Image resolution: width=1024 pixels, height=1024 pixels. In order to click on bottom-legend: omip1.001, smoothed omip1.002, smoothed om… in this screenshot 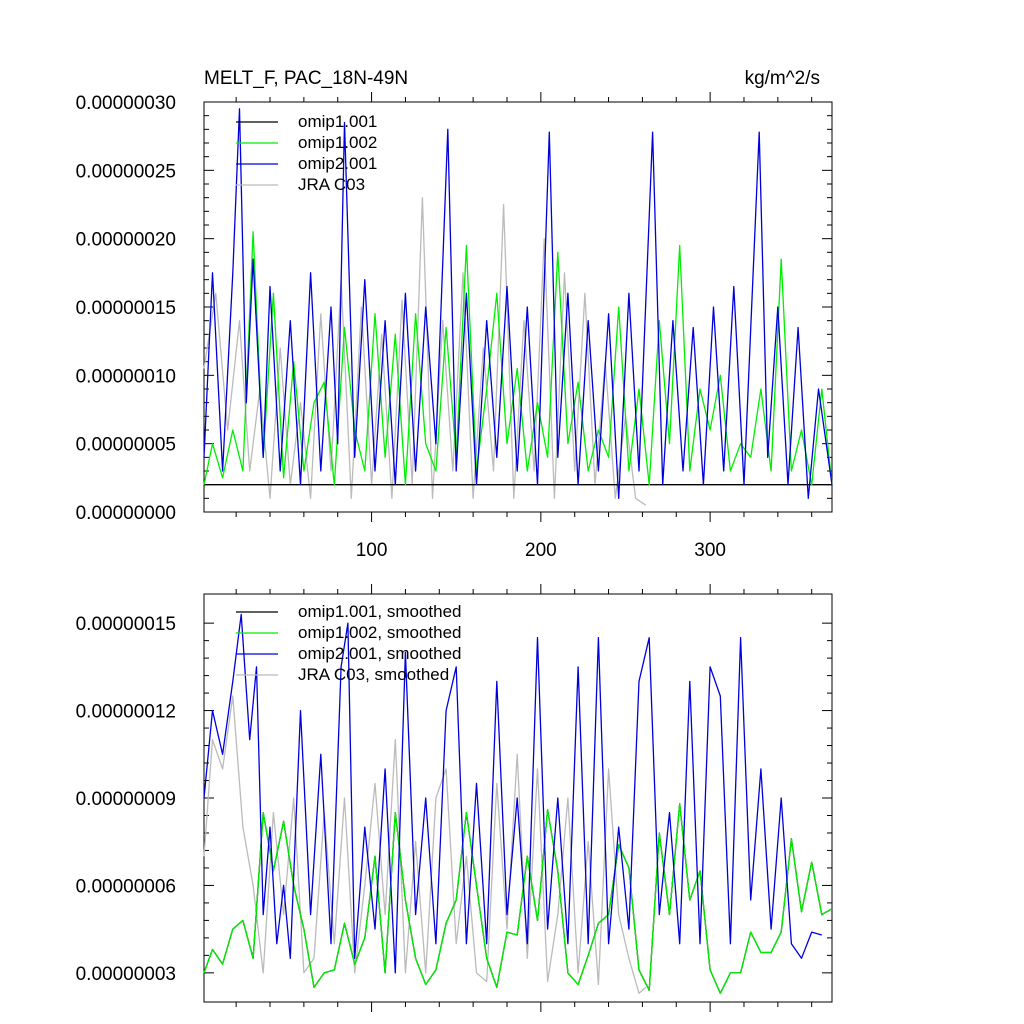, I will do `click(349, 643)`.